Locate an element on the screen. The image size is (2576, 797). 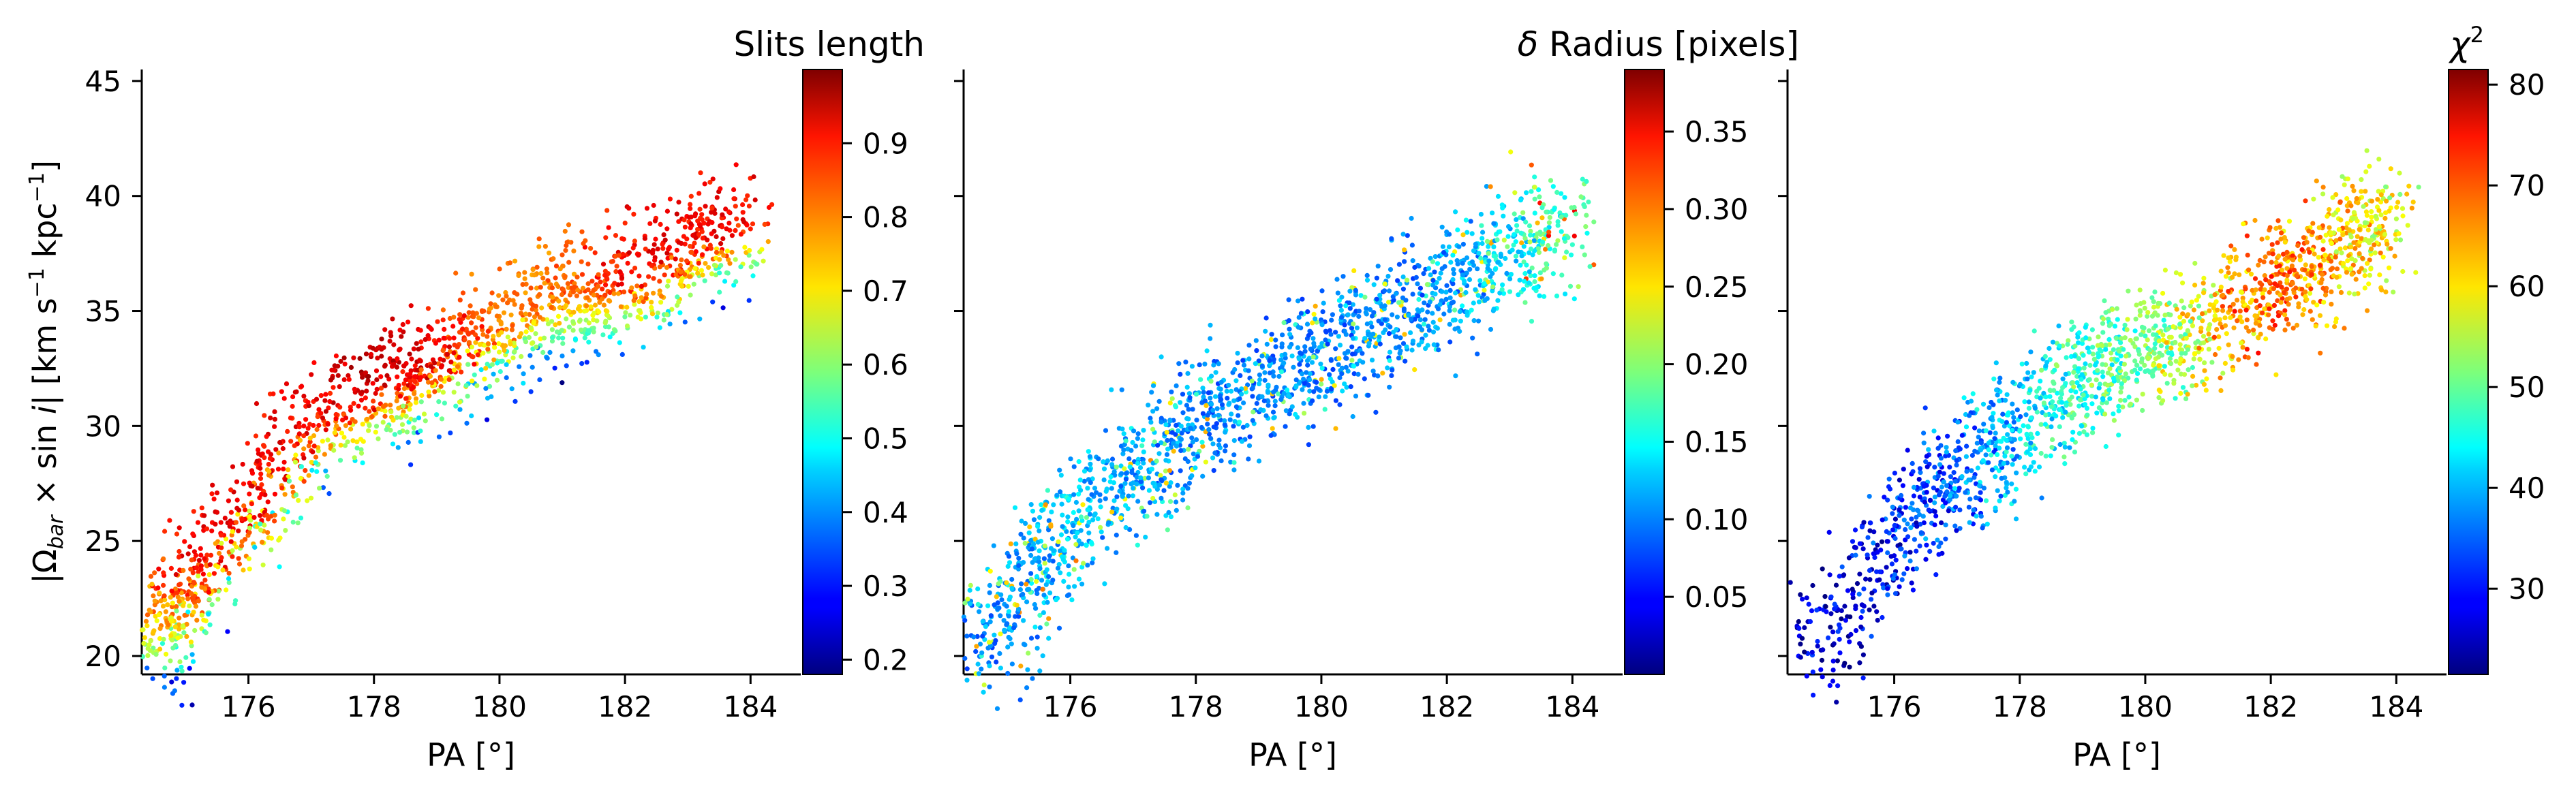
y-tick-label: 45 is located at coordinates (103, 81).